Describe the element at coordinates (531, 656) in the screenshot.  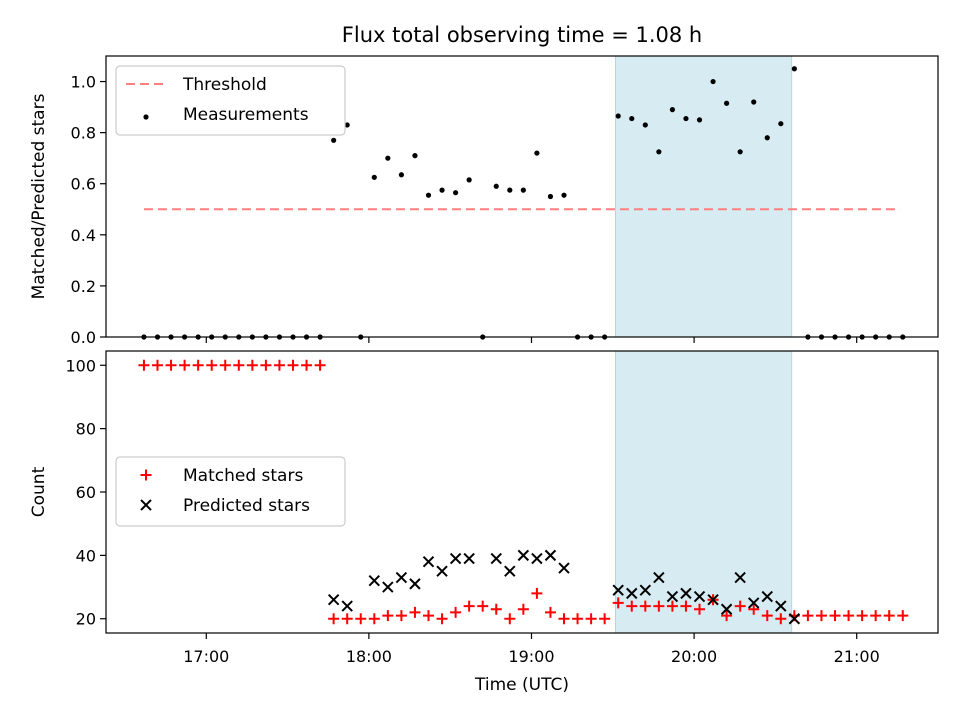
I see `x-tick-label: 19:00` at that location.